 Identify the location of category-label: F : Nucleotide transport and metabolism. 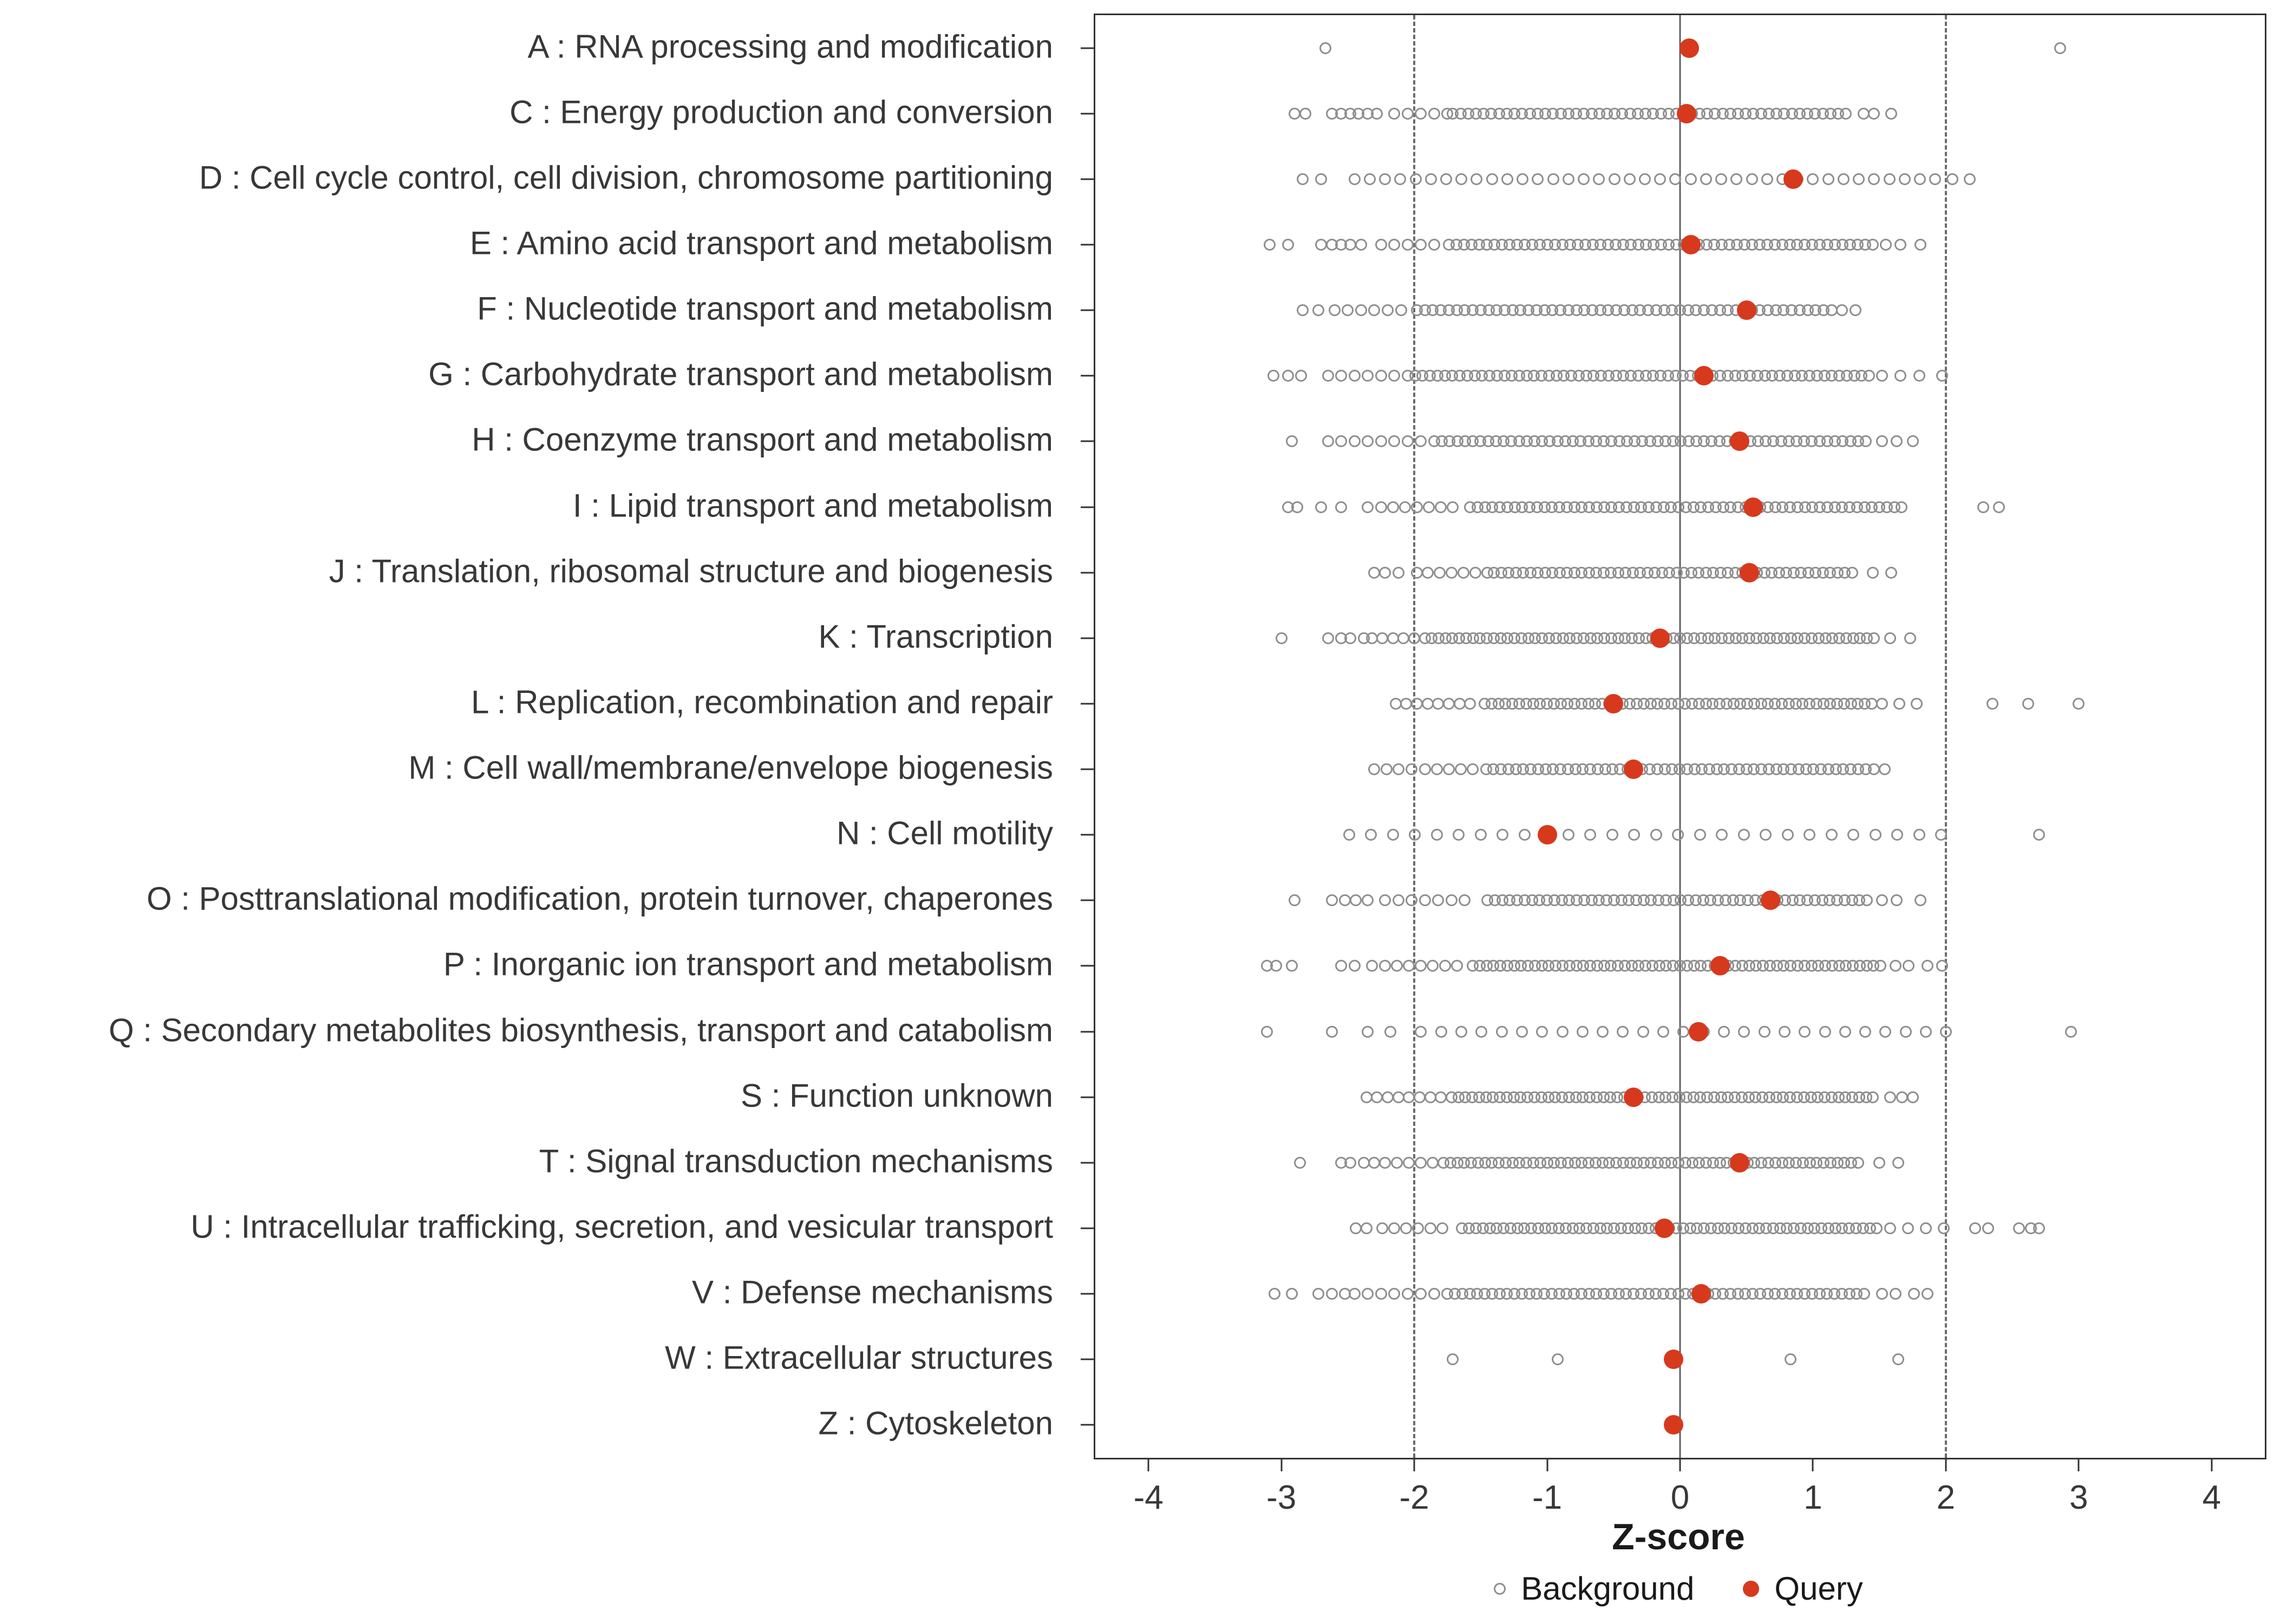
(765, 309).